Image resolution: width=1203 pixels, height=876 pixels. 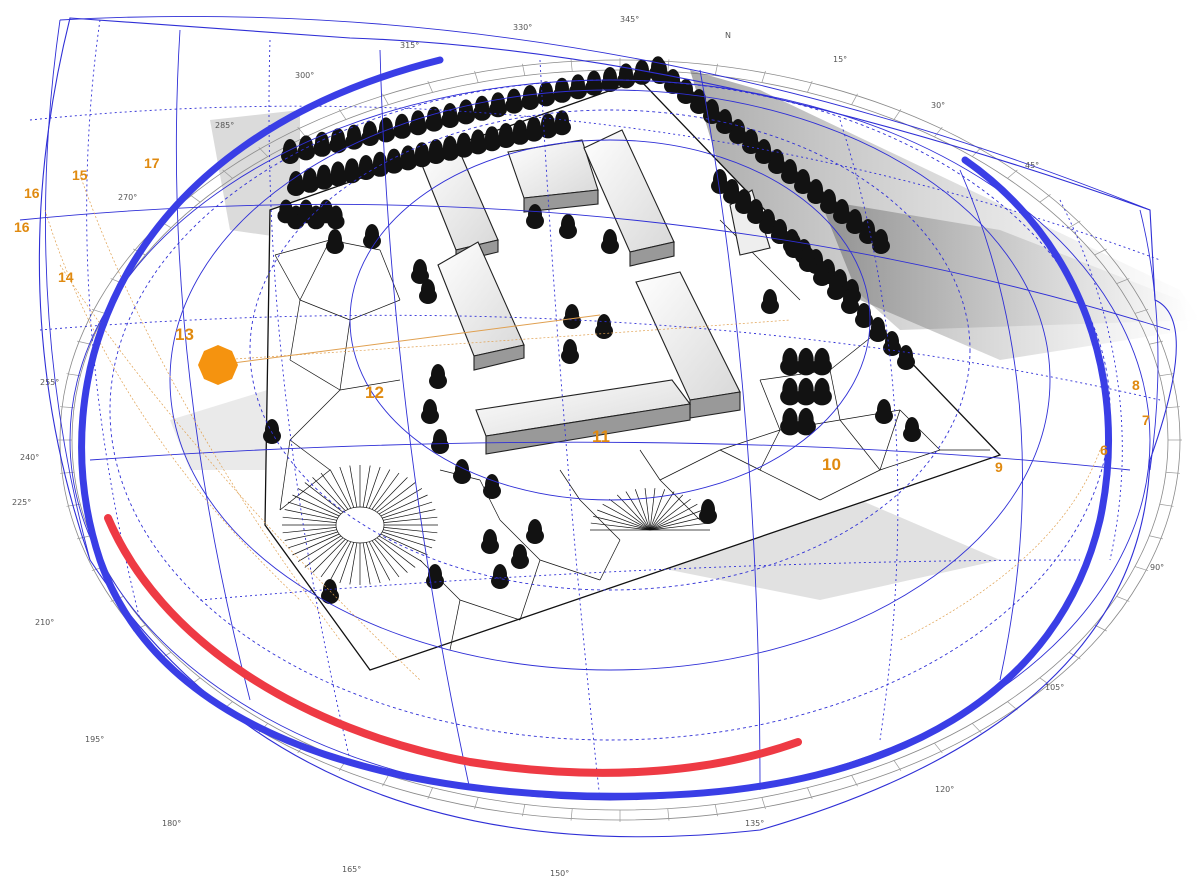 I want to click on hour-label: 7, so click(x=1146, y=420).